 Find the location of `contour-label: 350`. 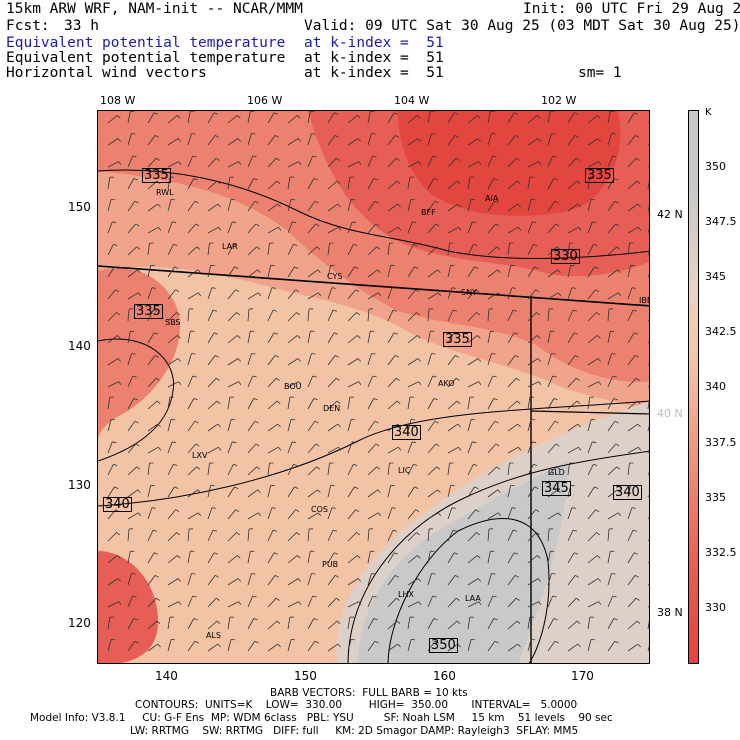

contour-label: 350 is located at coordinates (443, 645).